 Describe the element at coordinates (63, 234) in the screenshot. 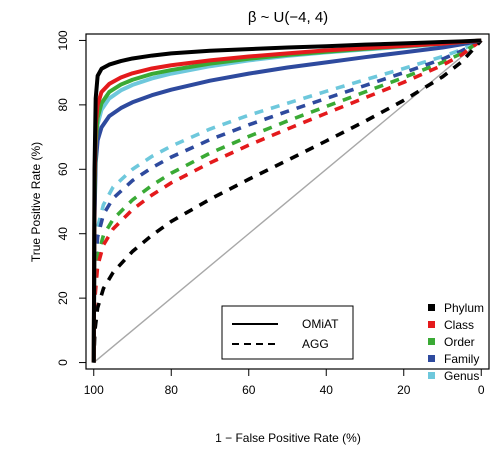

I see `y-tick-label: 40` at that location.